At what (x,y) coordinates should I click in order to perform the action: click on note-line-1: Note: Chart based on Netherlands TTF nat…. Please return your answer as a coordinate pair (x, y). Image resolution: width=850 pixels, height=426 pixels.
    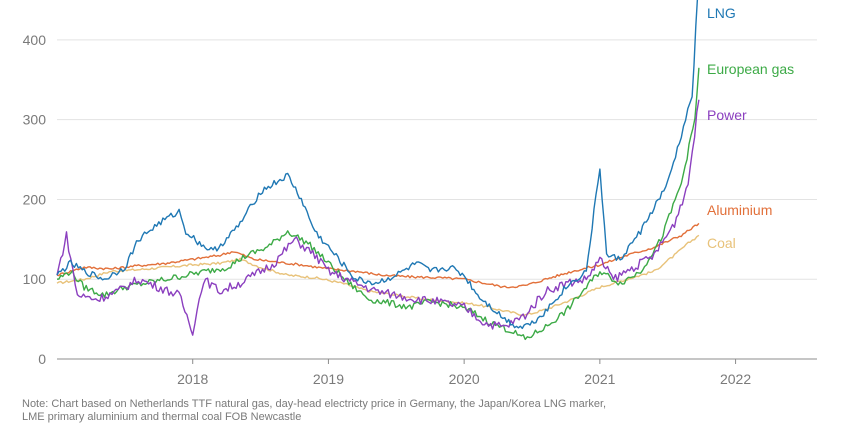
    Looking at the image, I should click on (314, 404).